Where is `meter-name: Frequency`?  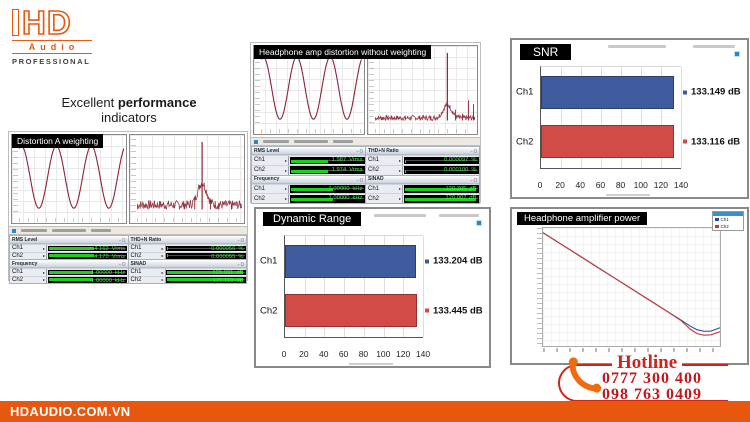 meter-name: Frequency is located at coordinates (25, 263).